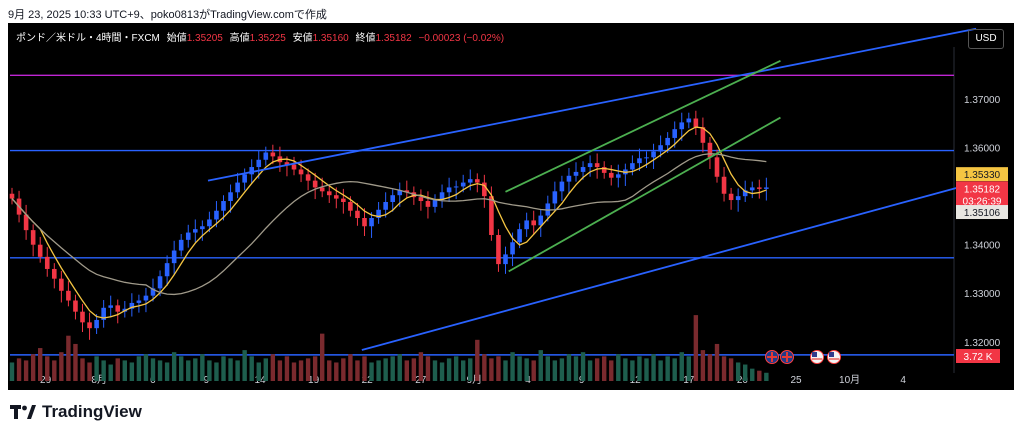 The image size is (1024, 441). What do you see at coordinates (461, 38) in the screenshot?
I see `change-value: −0.00023 (−0.02%)` at bounding box center [461, 38].